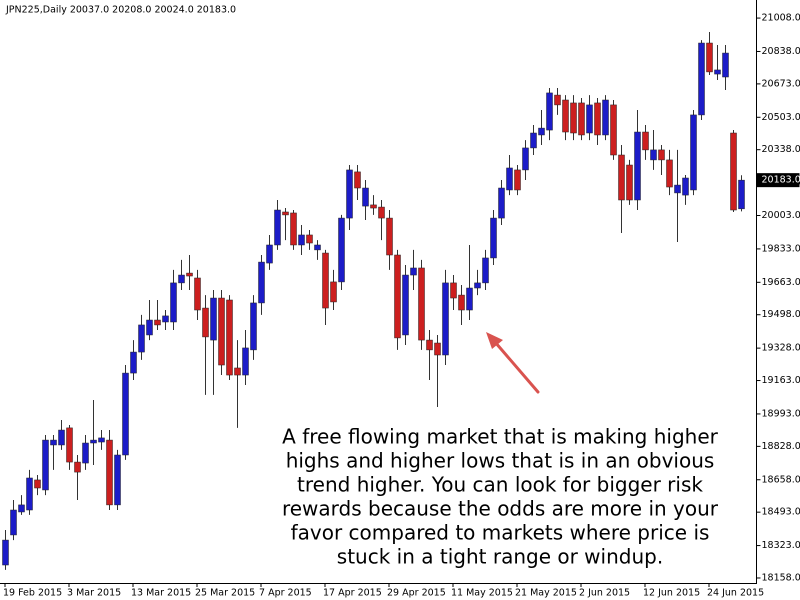  I want to click on x-tick-label: 7 Apr 2015, so click(285, 593).